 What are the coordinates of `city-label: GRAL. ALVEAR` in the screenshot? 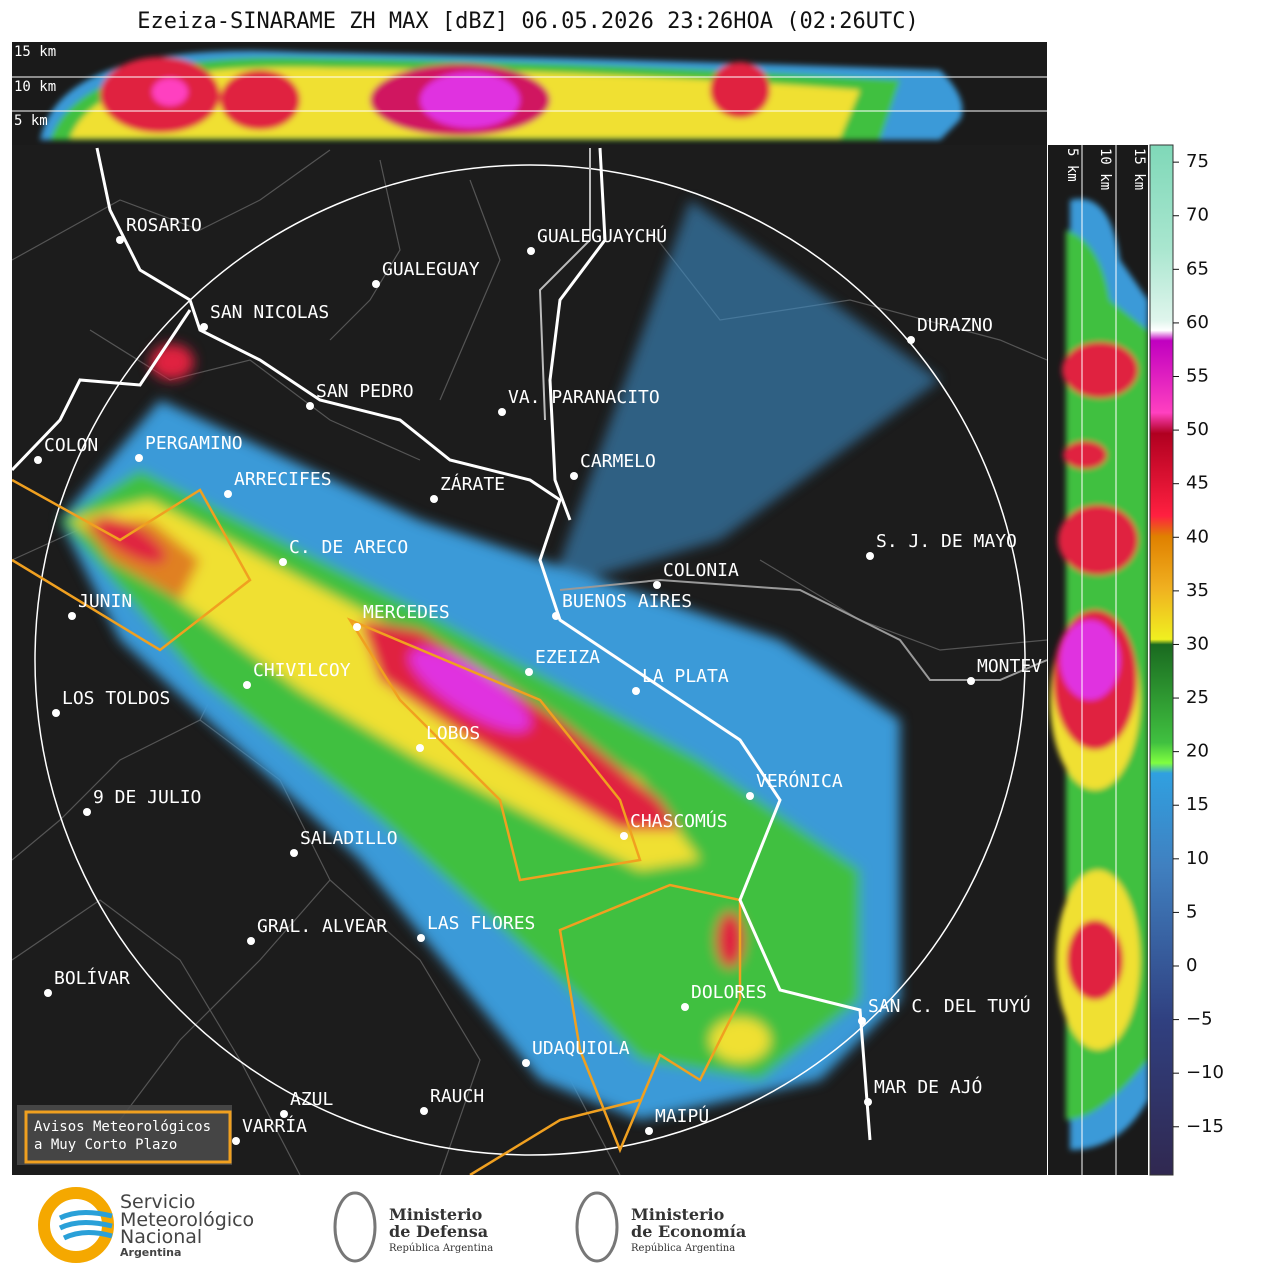 It's located at (322, 926).